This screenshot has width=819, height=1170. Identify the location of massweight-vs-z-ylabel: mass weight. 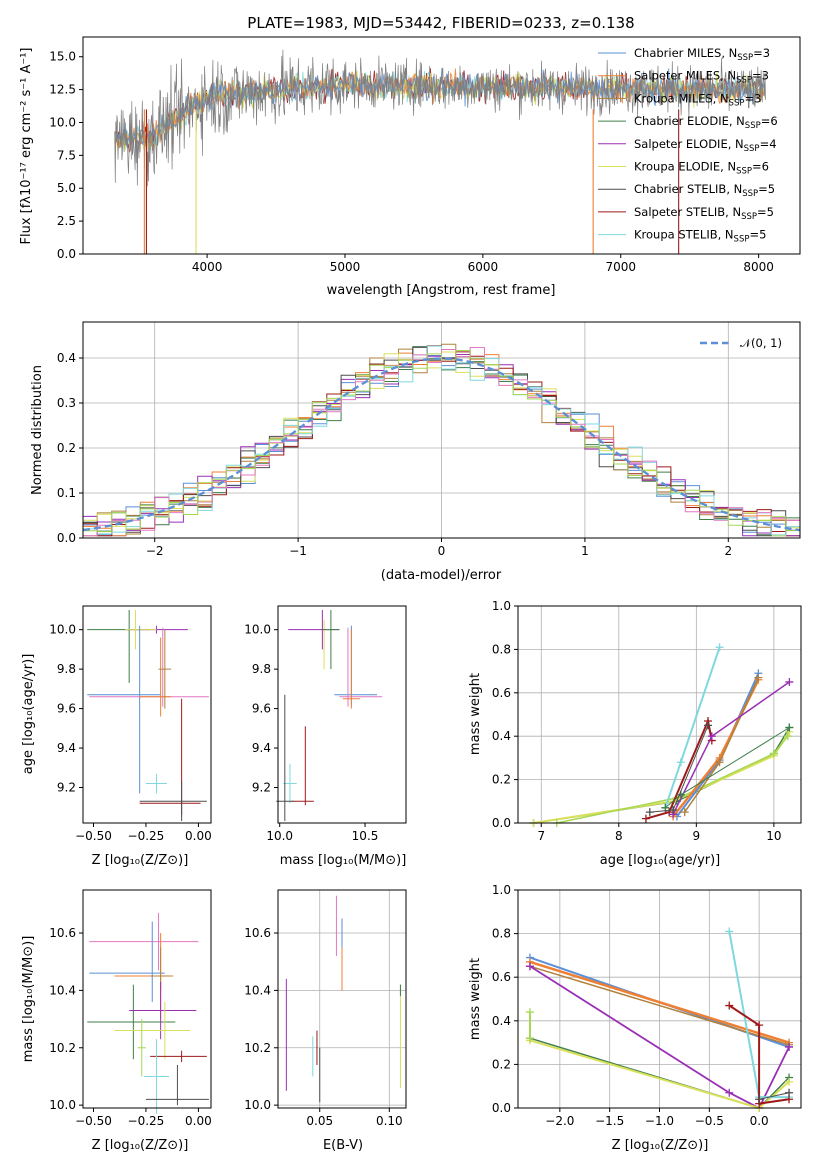
(475, 999).